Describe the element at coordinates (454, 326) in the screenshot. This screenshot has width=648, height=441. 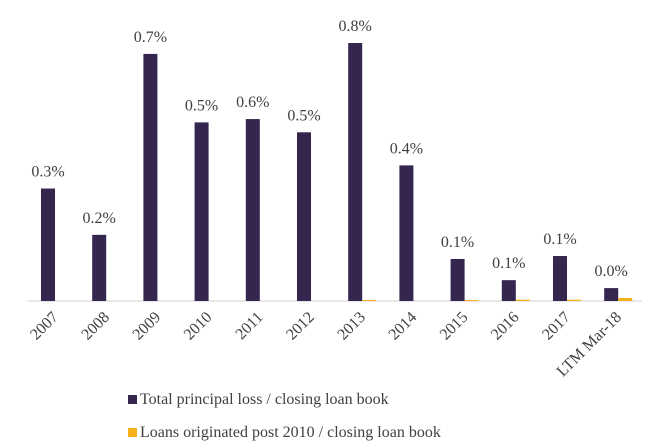
I see `x-tick-label: 2015` at that location.